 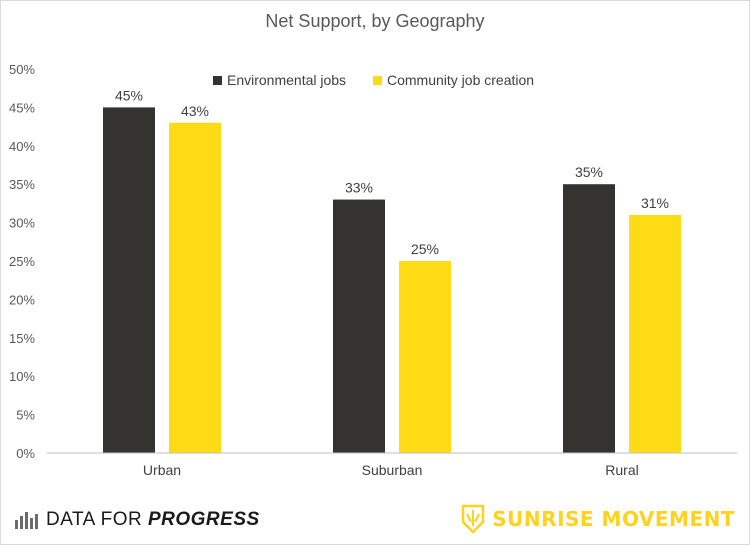 What do you see at coordinates (162, 470) in the screenshot?
I see `x-category-label: Urban` at bounding box center [162, 470].